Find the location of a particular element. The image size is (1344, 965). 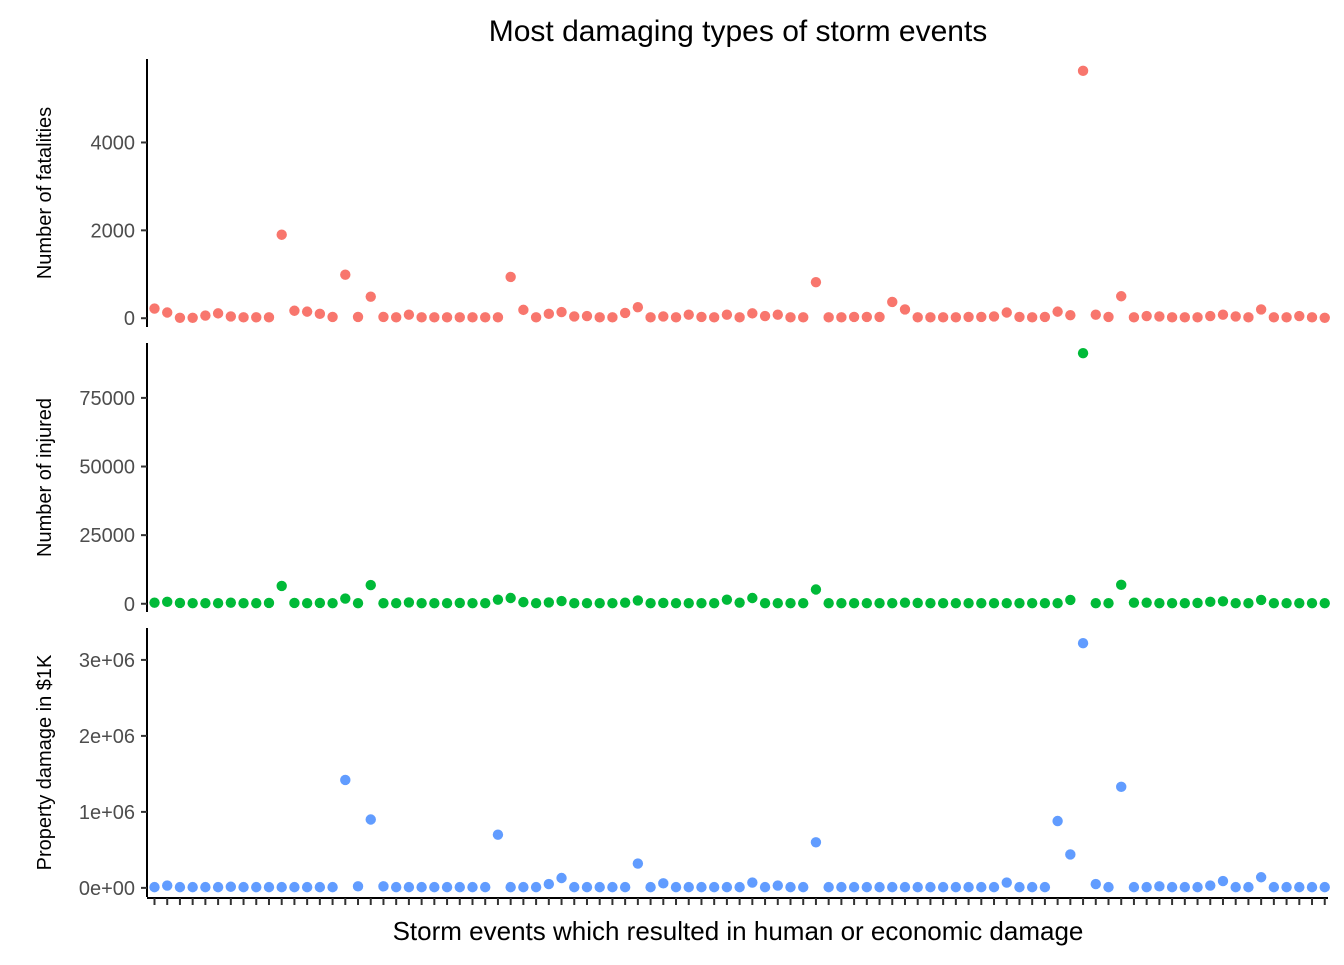

y-tick-label-injured: 75000 is located at coordinates (107, 399).